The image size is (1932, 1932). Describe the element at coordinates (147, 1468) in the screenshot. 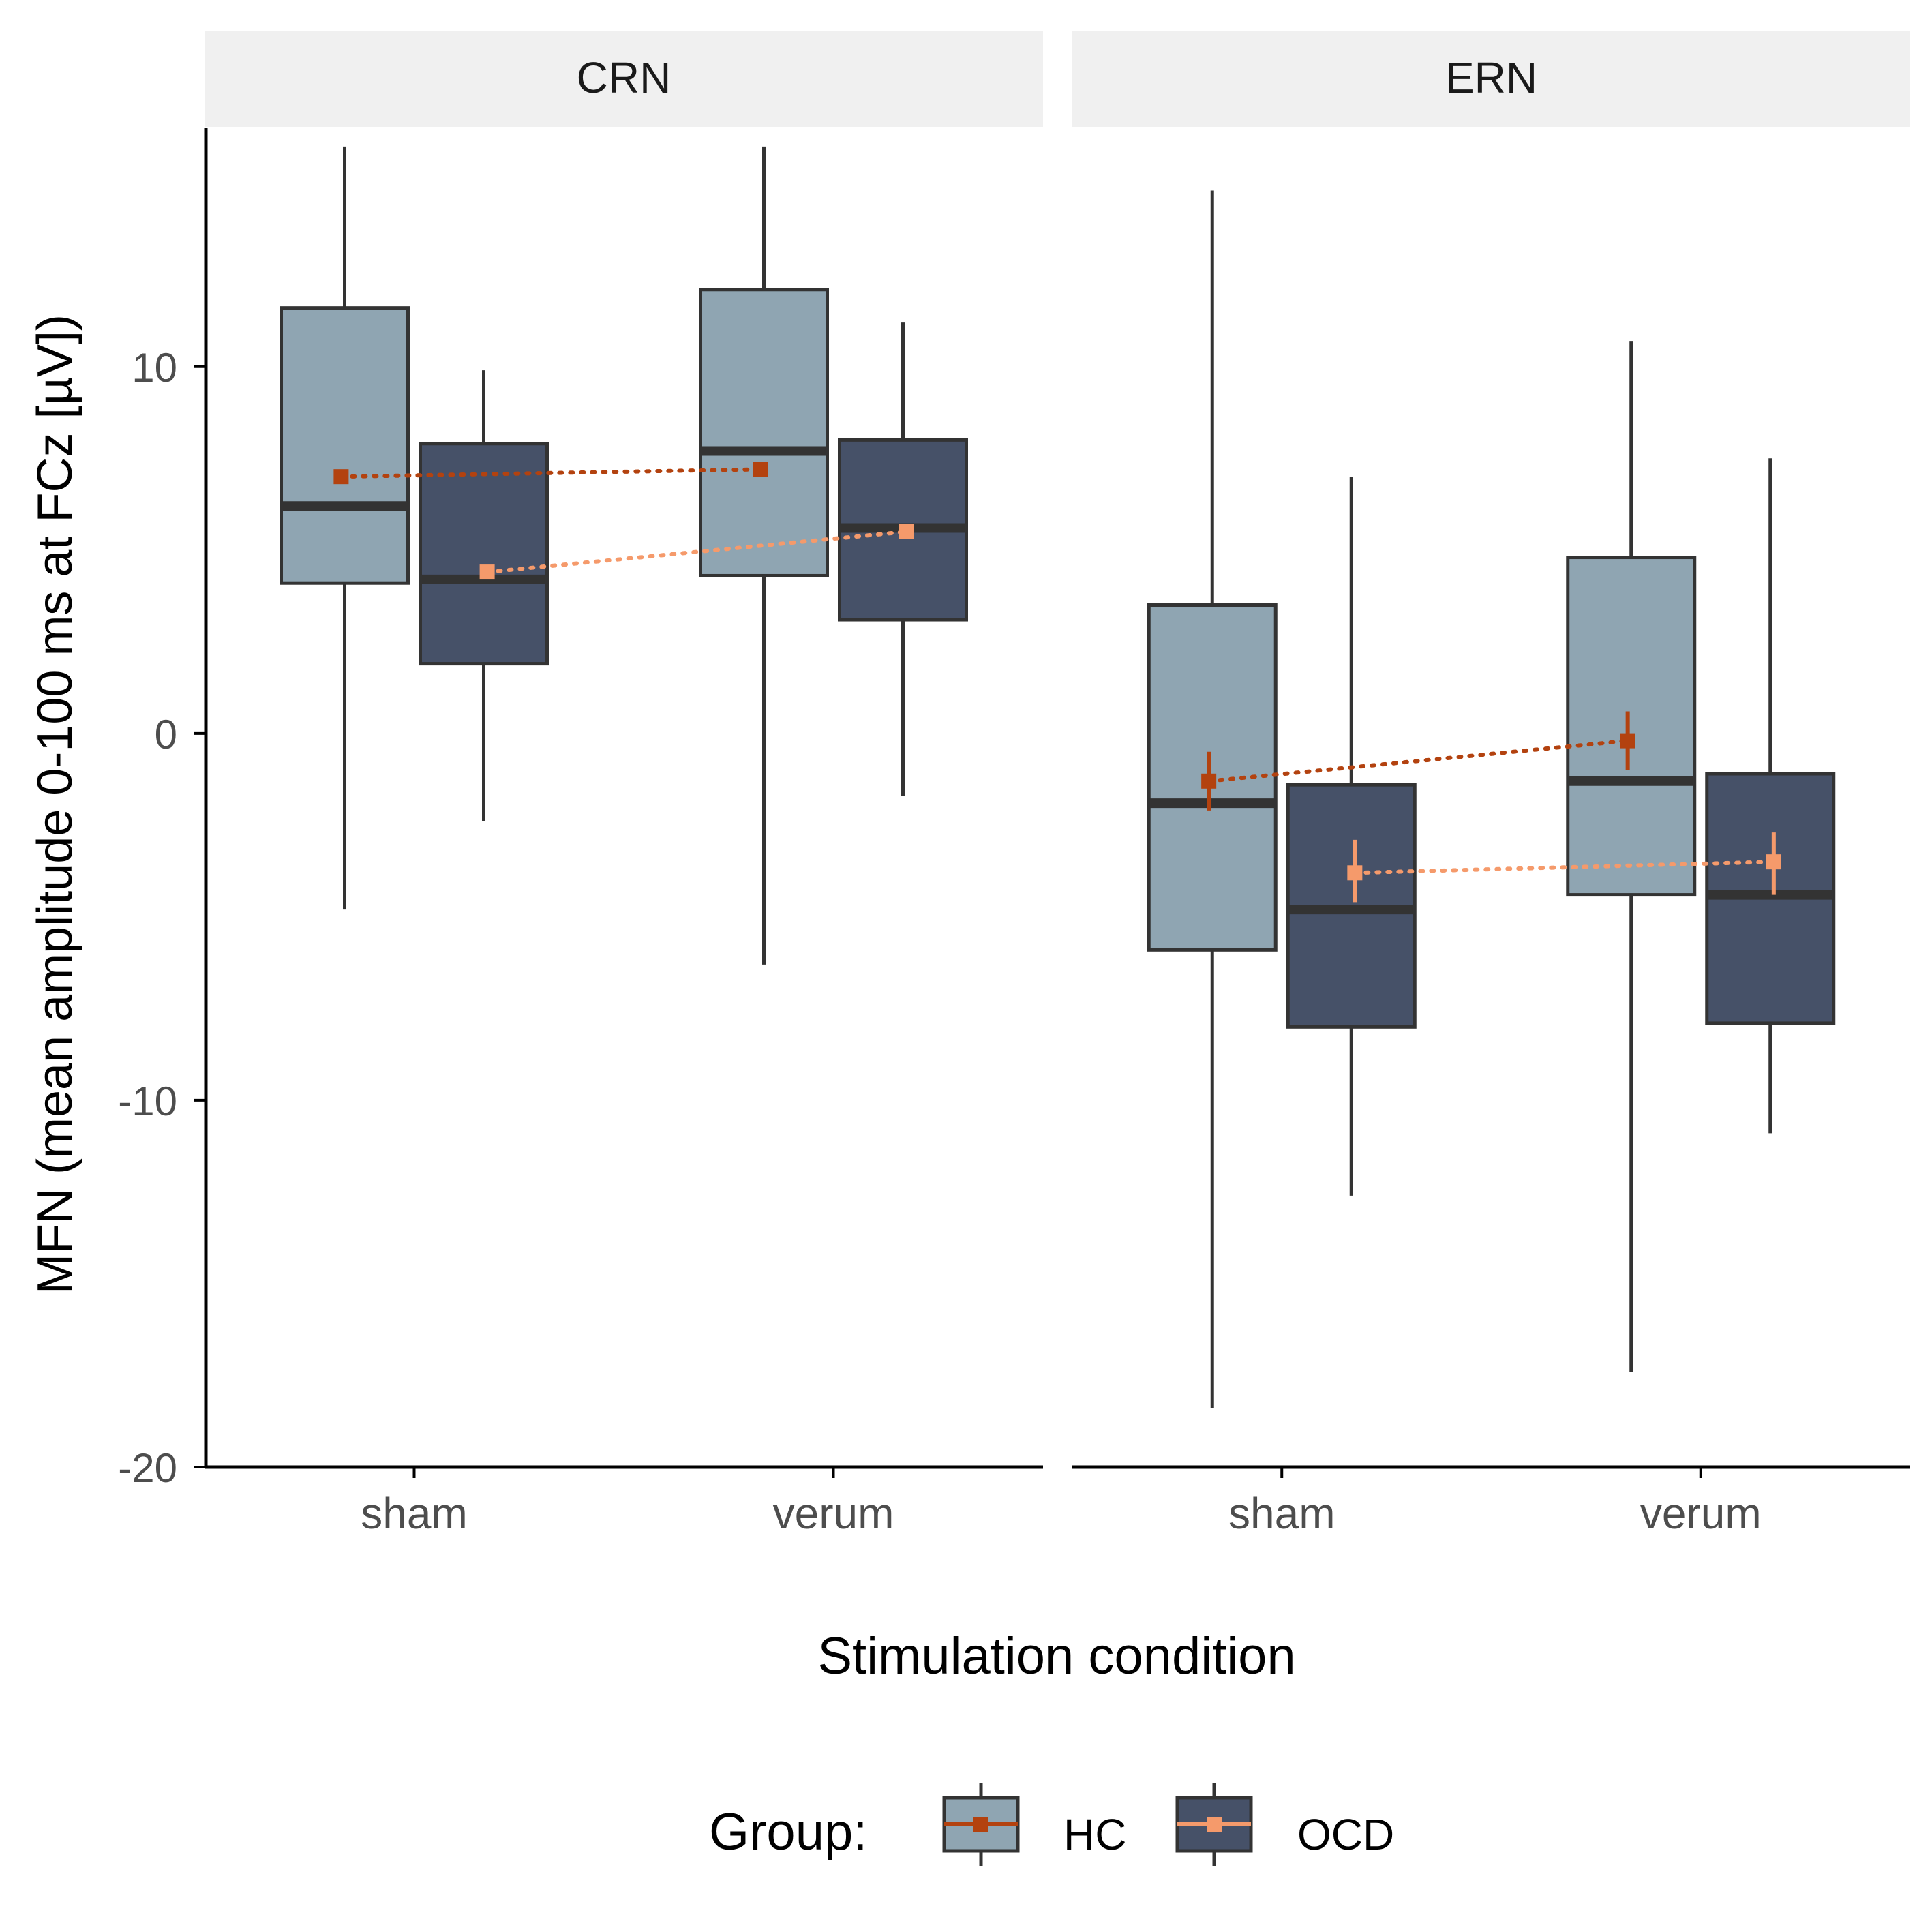

I see `y-tick-label: -20` at that location.